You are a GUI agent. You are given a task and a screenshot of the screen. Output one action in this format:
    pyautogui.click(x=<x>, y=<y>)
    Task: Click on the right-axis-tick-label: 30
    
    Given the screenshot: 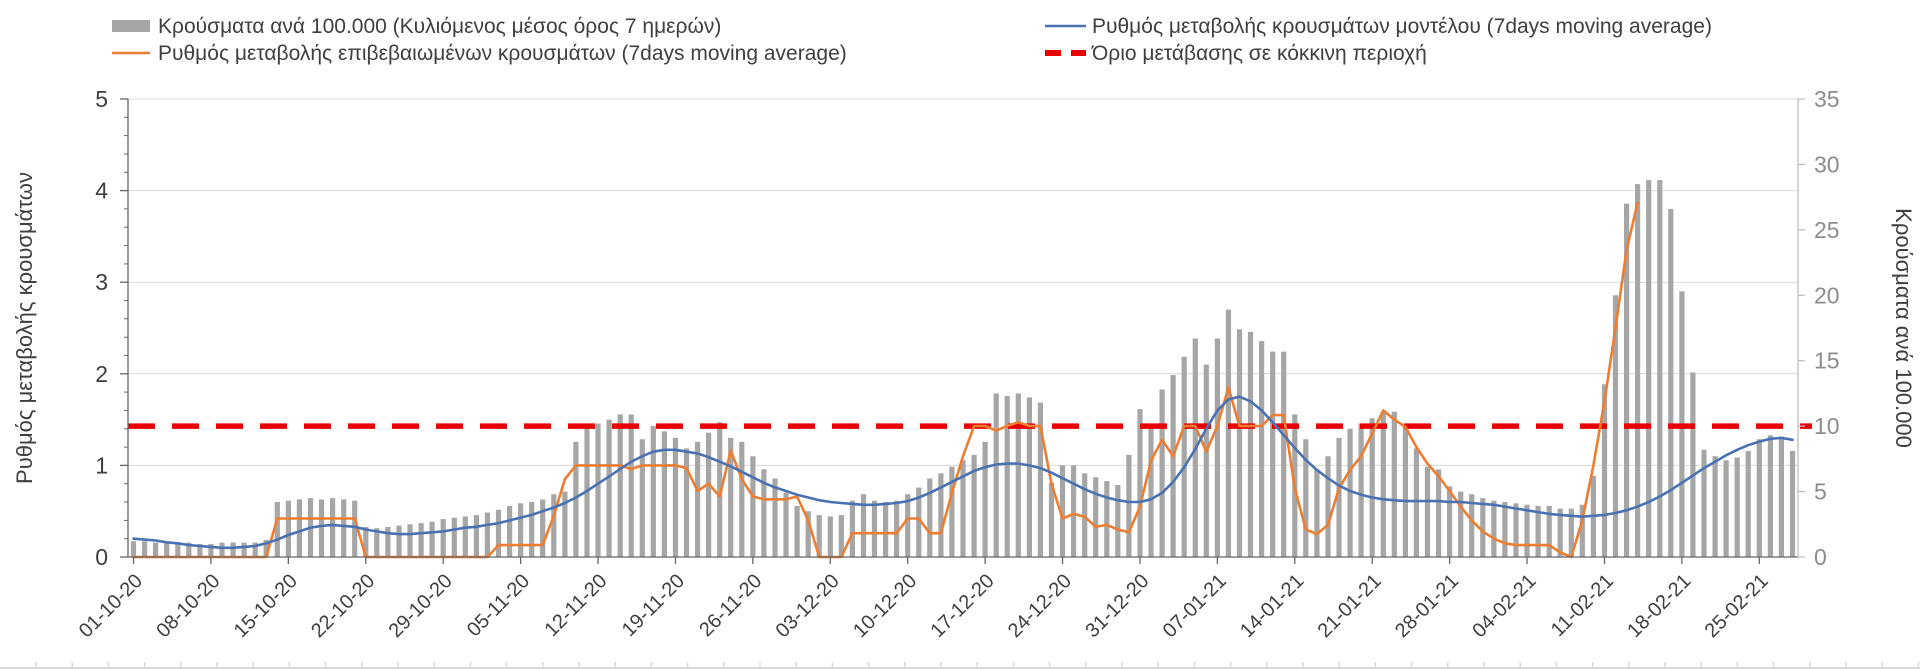 What is the action you would take?
    pyautogui.click(x=1827, y=164)
    